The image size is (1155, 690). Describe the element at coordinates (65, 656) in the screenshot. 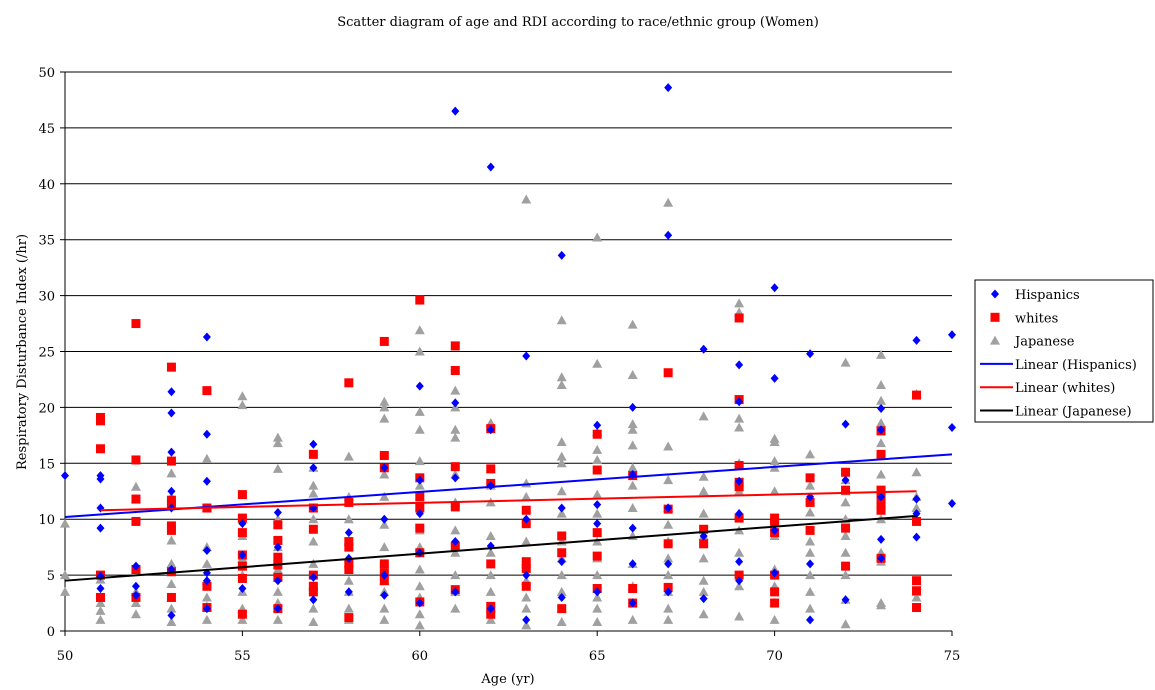

I see `x-tick-label: 50` at that location.